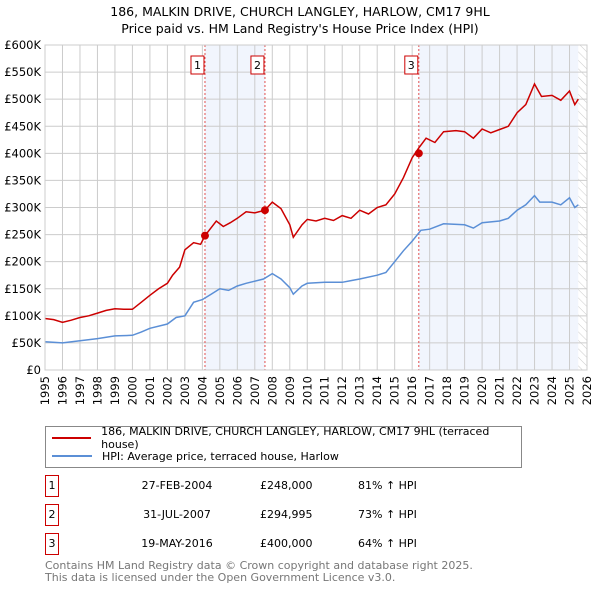 The width and height of the screenshot is (600, 590). What do you see at coordinates (342, 390) in the screenshot?
I see `x-tick-label: 2012` at bounding box center [342, 390].